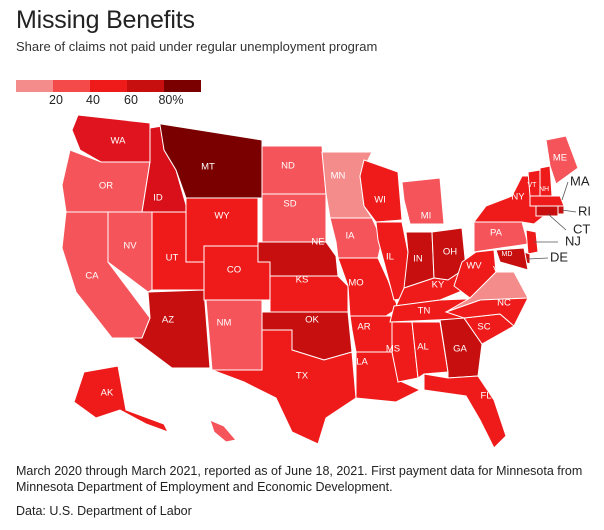 The width and height of the screenshot is (604, 530). I want to click on state-fl, so click(465, 411).